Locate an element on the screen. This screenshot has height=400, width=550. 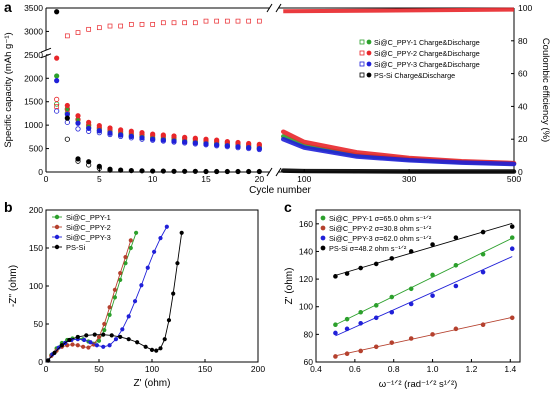
y-tick-label: 80 is located at coordinates (309, 334).